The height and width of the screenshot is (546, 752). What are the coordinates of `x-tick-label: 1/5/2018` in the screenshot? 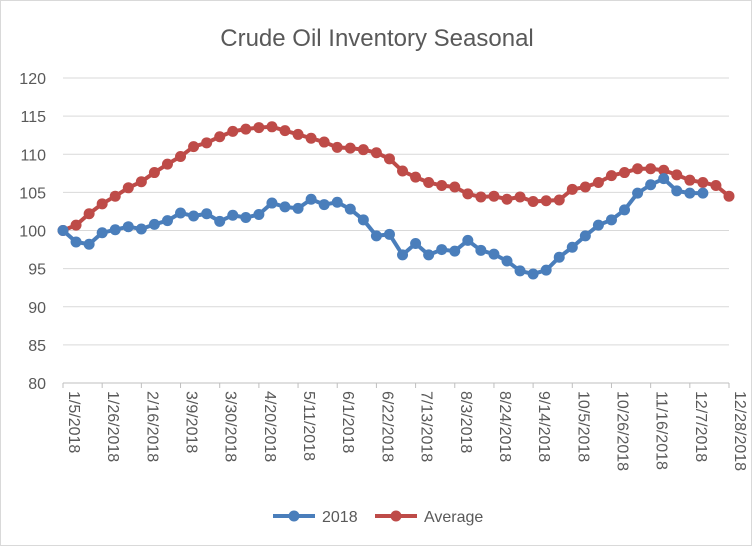 It's located at (73, 422).